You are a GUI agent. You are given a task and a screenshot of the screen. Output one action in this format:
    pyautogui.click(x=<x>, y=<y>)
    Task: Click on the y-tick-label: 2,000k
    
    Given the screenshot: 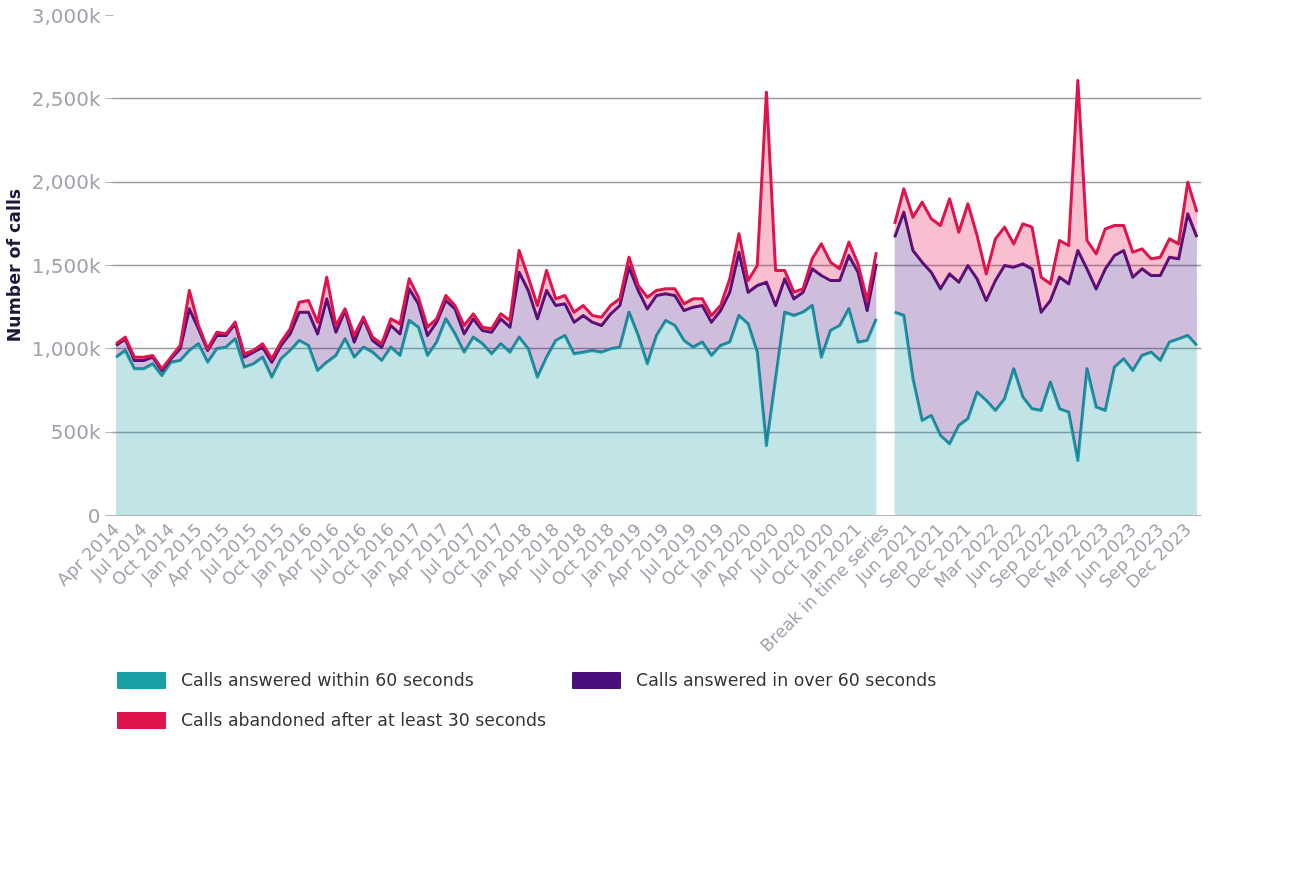 What is the action you would take?
    pyautogui.click(x=66, y=182)
    